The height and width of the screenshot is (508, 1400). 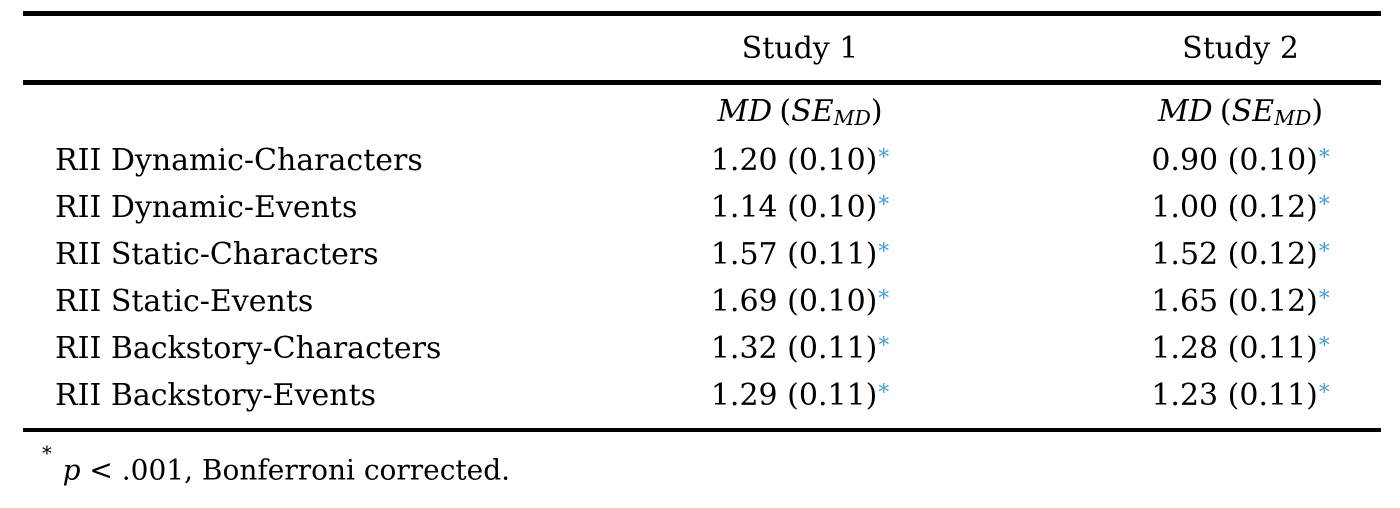 I want to click on md-se-value: 1.23 (0.11), so click(x=1234, y=395).